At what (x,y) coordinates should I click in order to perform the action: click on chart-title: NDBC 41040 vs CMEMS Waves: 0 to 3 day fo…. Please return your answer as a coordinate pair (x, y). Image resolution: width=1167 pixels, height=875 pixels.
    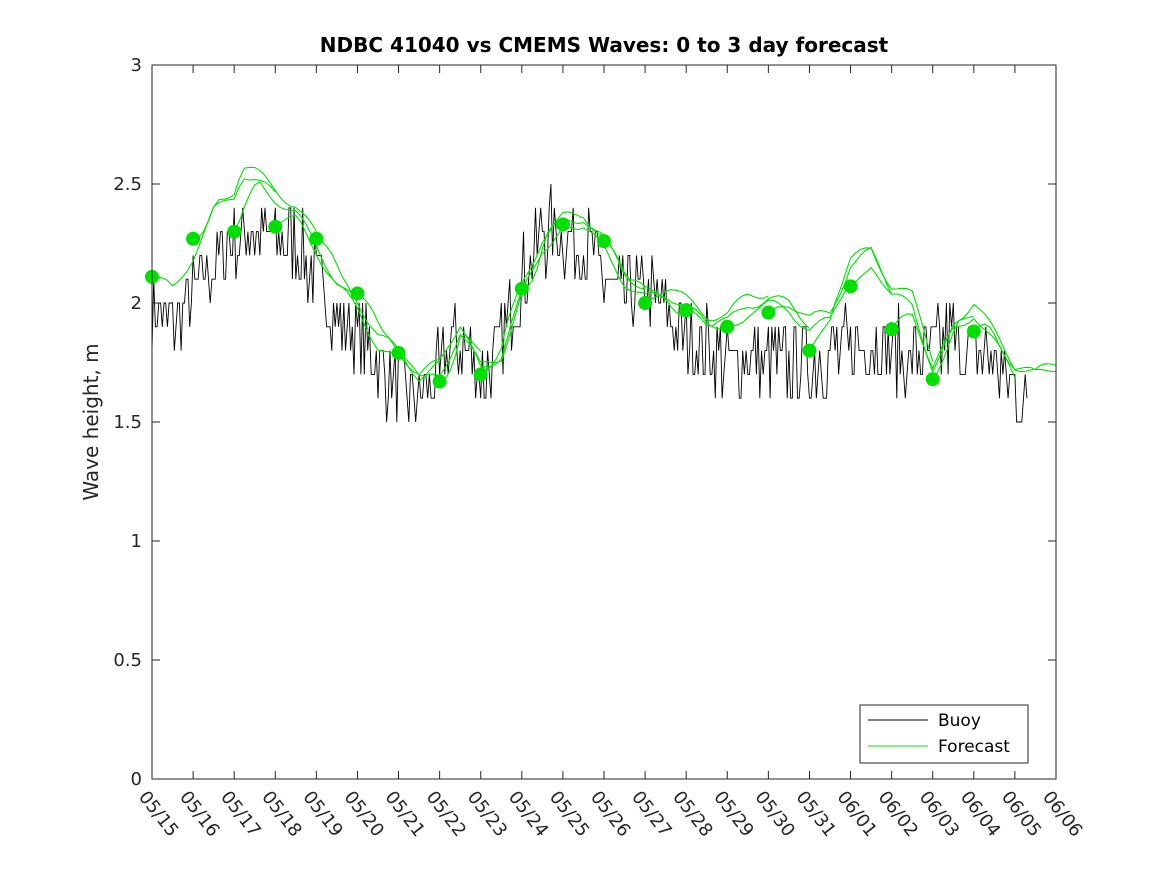
    Looking at the image, I should click on (604, 45).